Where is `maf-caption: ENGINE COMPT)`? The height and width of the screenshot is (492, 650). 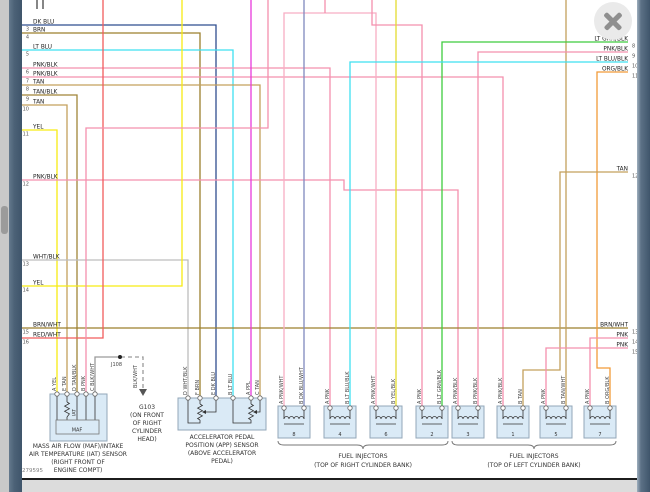 maf-caption: ENGINE COMPT) is located at coordinates (78, 470).